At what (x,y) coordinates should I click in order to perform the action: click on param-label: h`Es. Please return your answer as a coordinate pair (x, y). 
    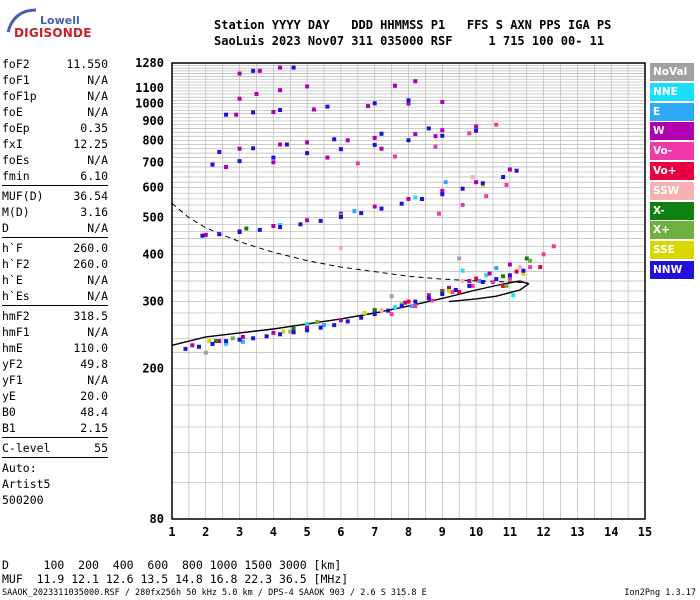
    Looking at the image, I should click on (16, 296).